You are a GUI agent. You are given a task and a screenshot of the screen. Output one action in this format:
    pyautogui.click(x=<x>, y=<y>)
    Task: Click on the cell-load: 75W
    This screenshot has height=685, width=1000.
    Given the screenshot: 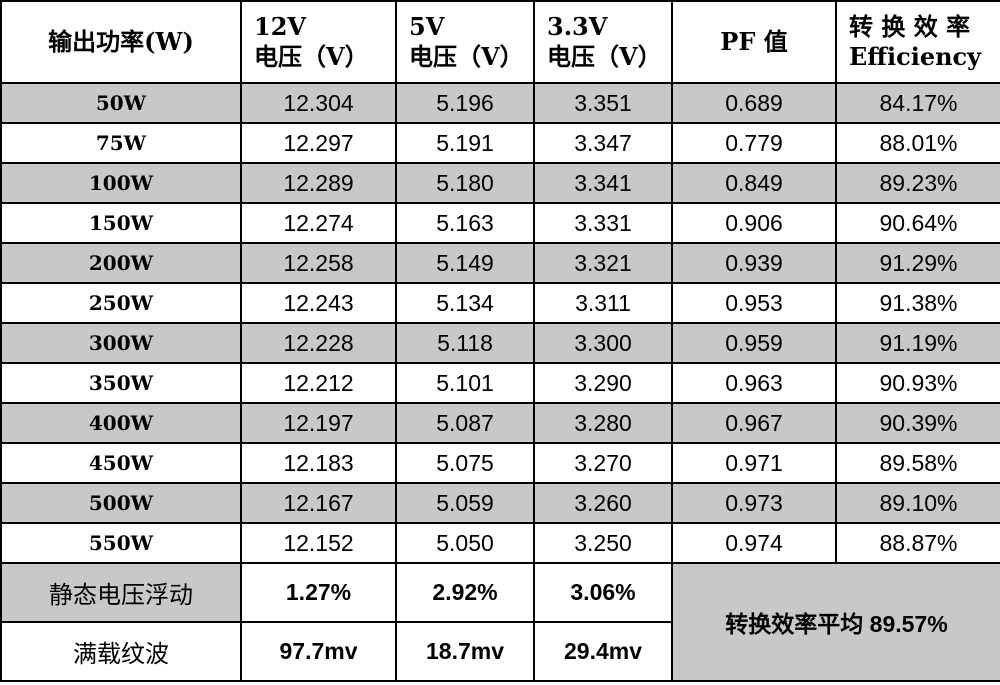 What is the action you would take?
    pyautogui.click(x=121, y=143)
    